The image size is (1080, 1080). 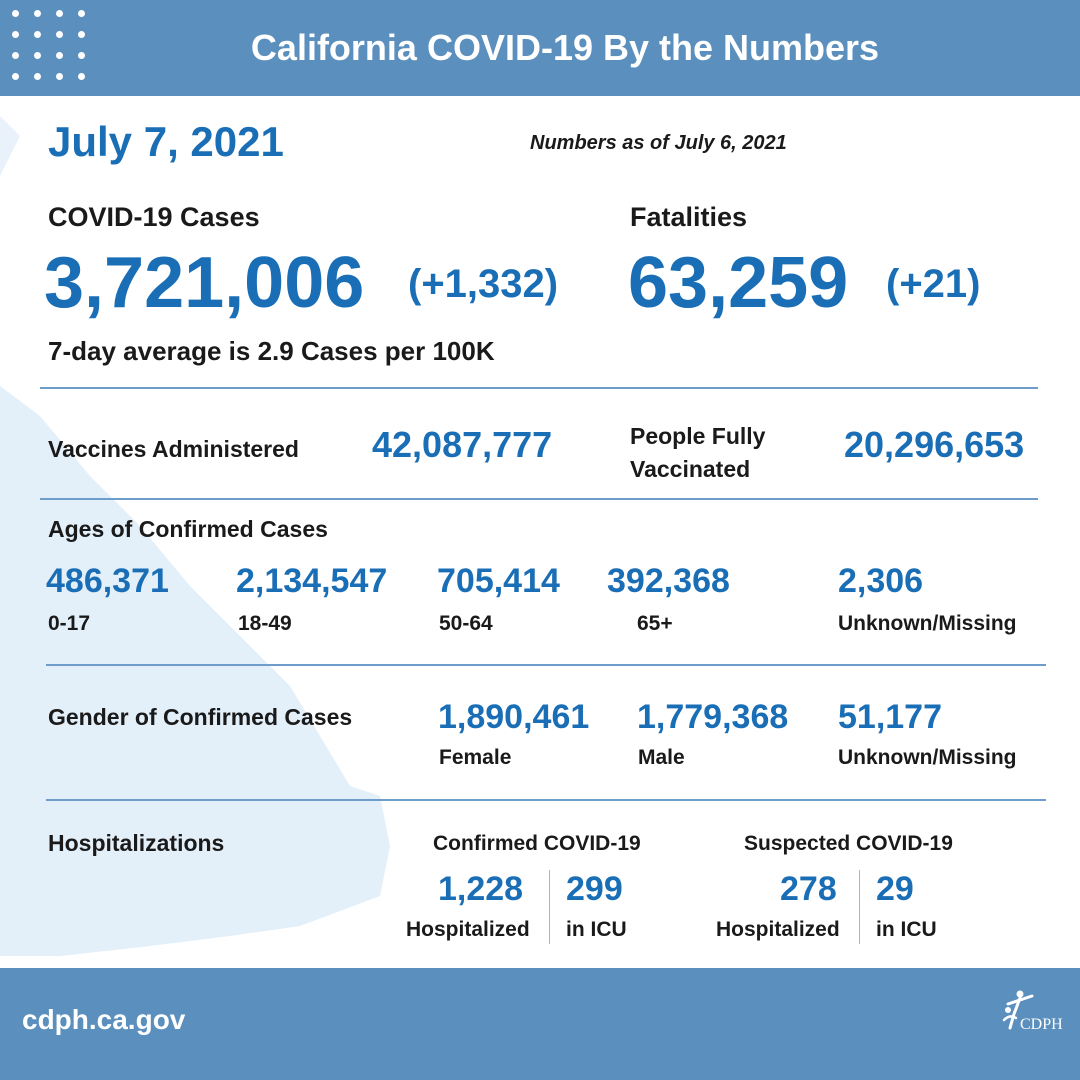 I want to click on logo-text: CDPH, so click(x=1041, y=1024).